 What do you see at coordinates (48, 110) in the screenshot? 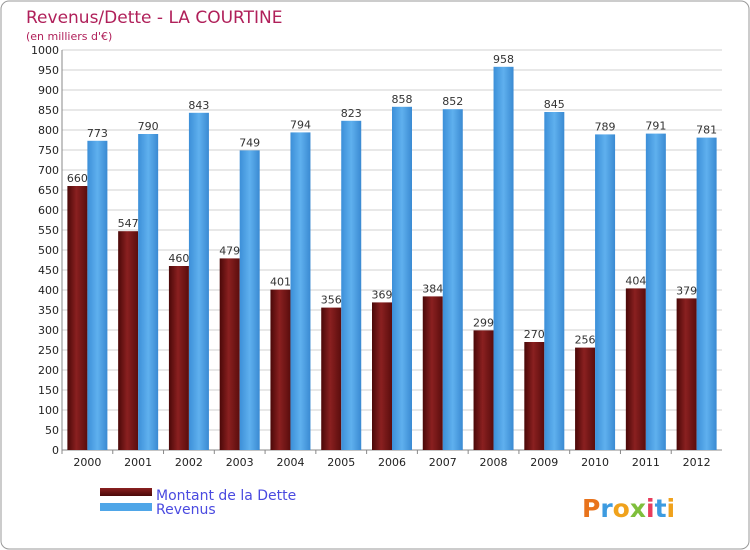
I see `y-tick-label: 850` at bounding box center [48, 110].